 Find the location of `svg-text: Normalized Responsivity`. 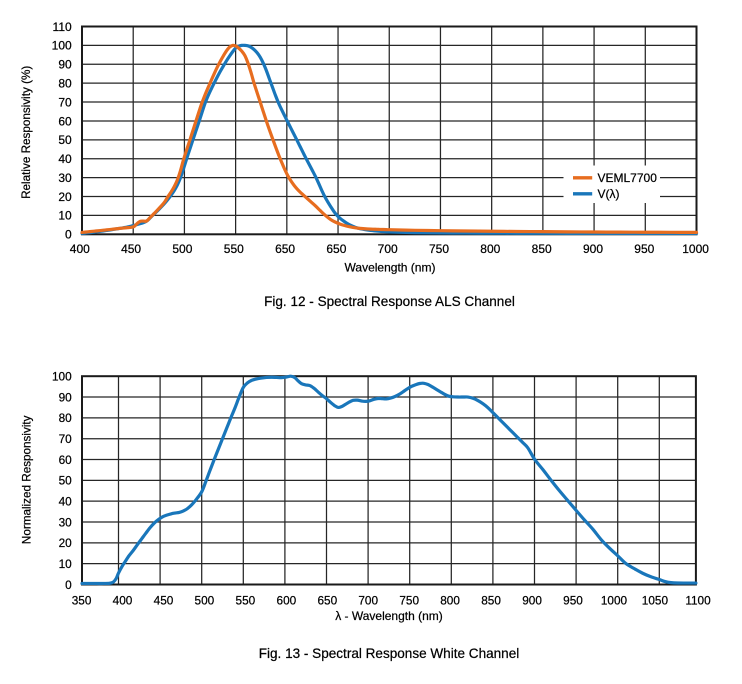

svg-text: Normalized Responsivity is located at coordinates (27, 479).